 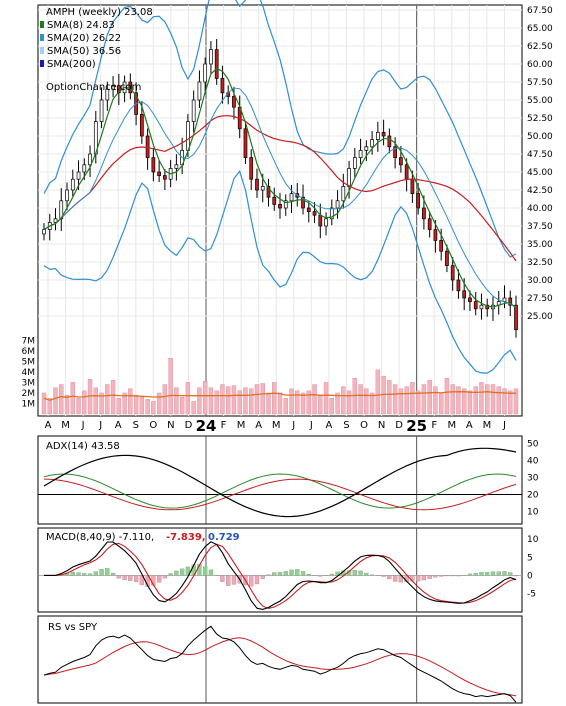 I want to click on macd-tick-label: -5, so click(x=531, y=595).